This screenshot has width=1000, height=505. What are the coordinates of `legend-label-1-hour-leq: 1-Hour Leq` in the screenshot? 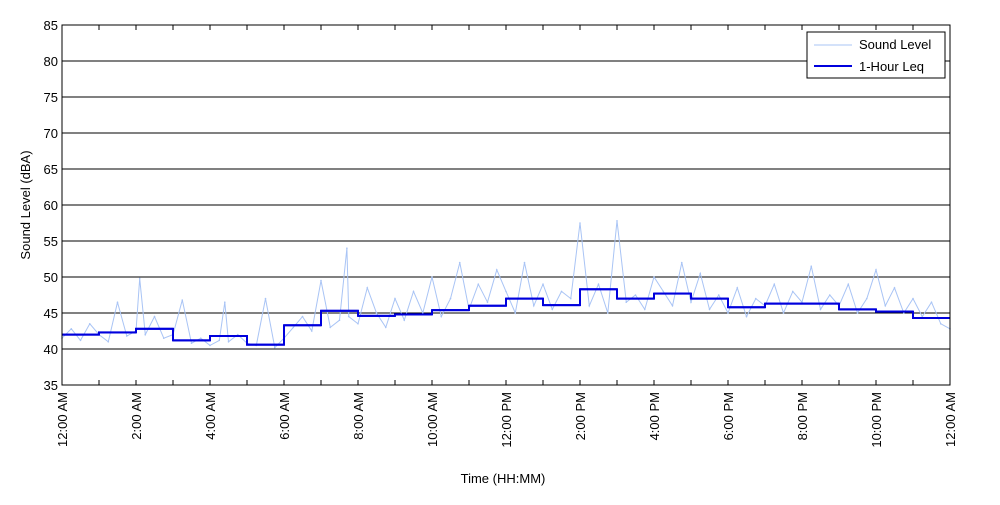 It's located at (891, 66).